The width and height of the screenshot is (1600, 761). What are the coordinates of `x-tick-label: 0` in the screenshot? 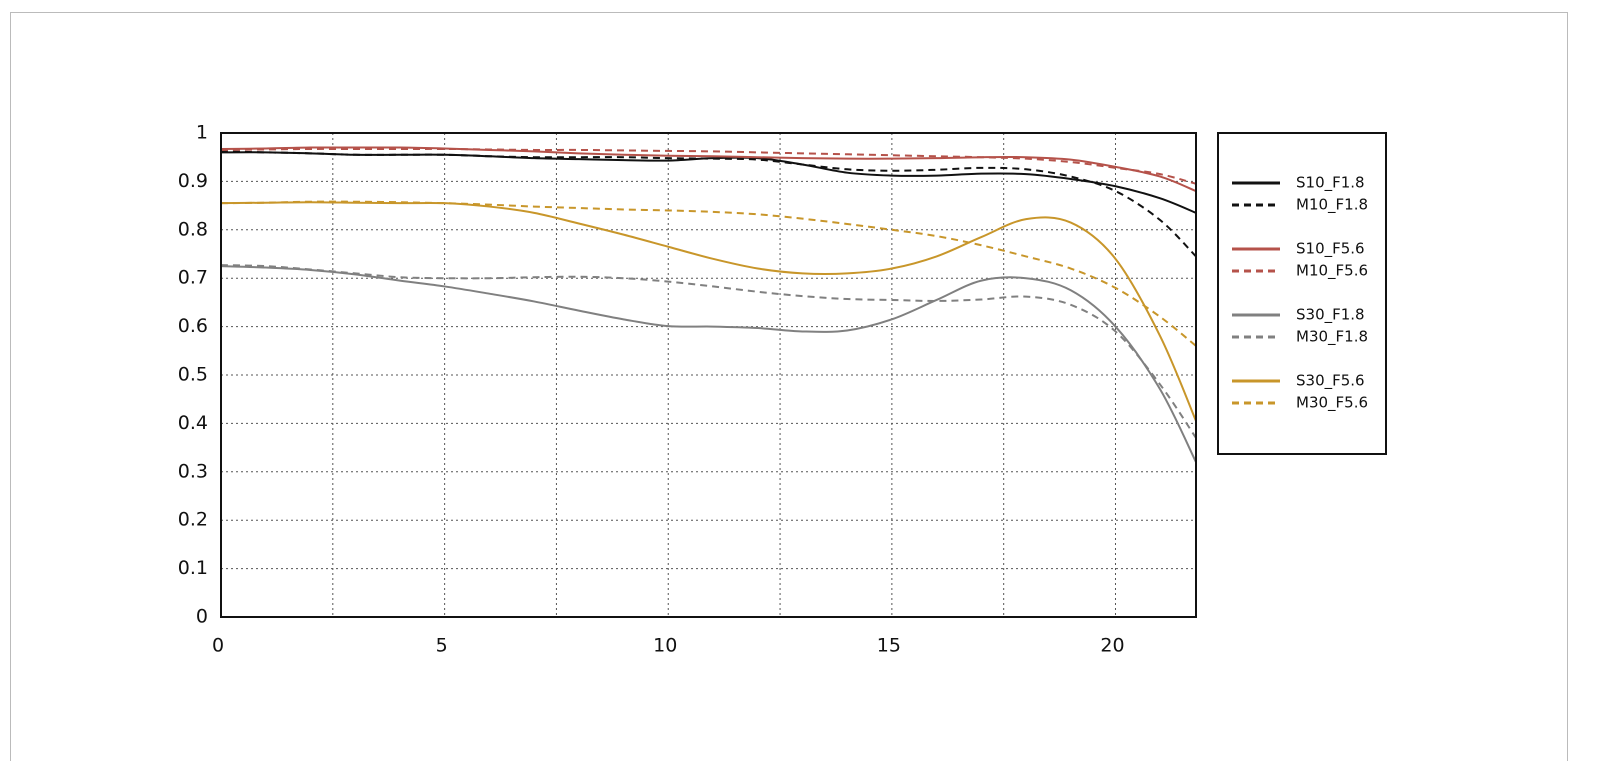 It's located at (218, 646).